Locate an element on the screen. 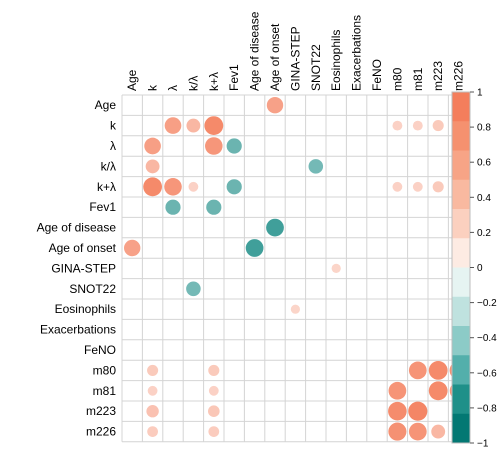 Image resolution: width=500 pixels, height=451 pixels. column-label: m80 is located at coordinates (397, 79).